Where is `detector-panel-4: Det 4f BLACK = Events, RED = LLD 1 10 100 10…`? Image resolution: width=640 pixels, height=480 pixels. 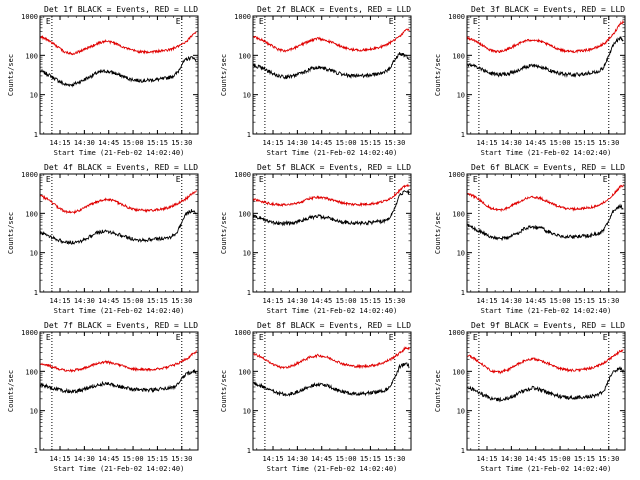 detector-panel-4: Det 4f BLACK = Events, RED = LLD 1 10 100 10… is located at coordinates (103, 239).